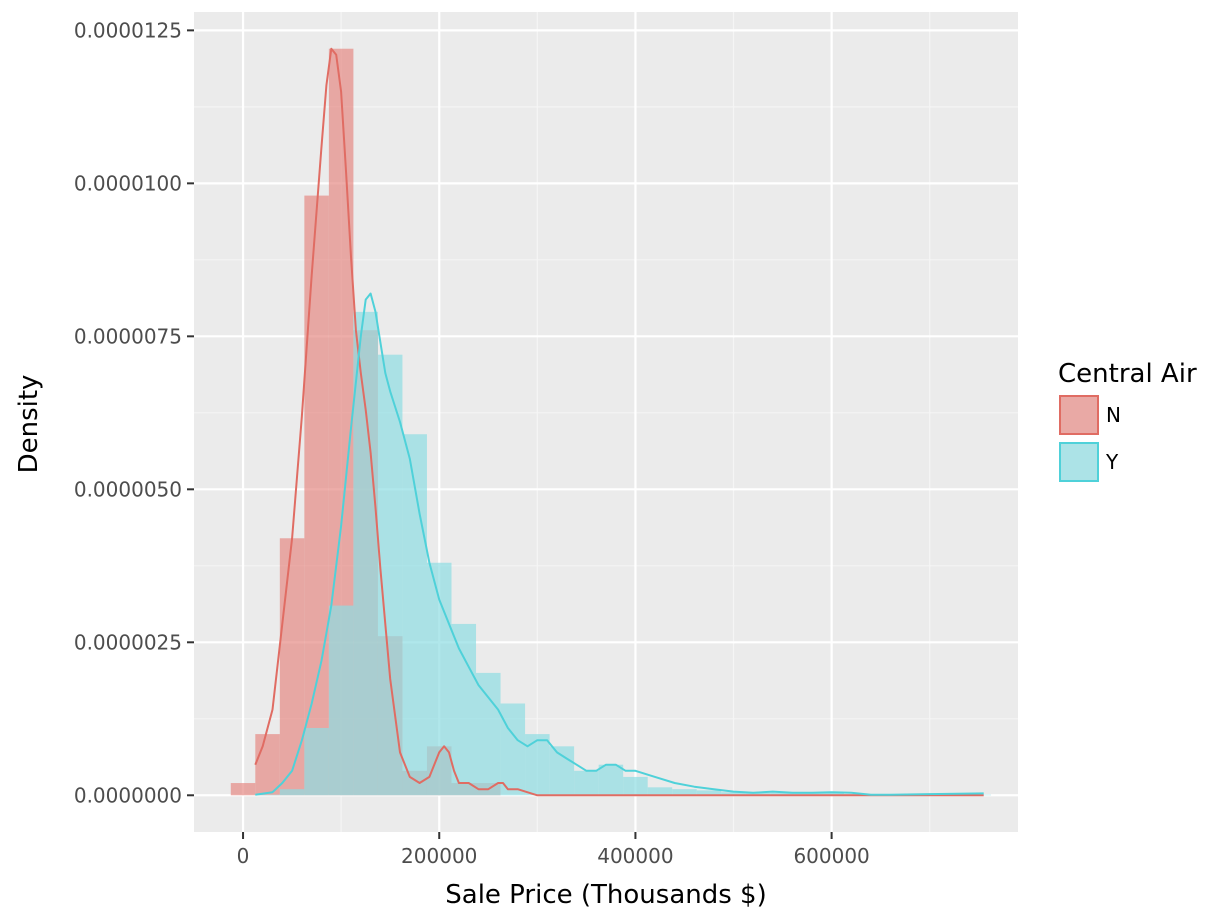  I want to click on legend-key-Y, so click(1079, 462).